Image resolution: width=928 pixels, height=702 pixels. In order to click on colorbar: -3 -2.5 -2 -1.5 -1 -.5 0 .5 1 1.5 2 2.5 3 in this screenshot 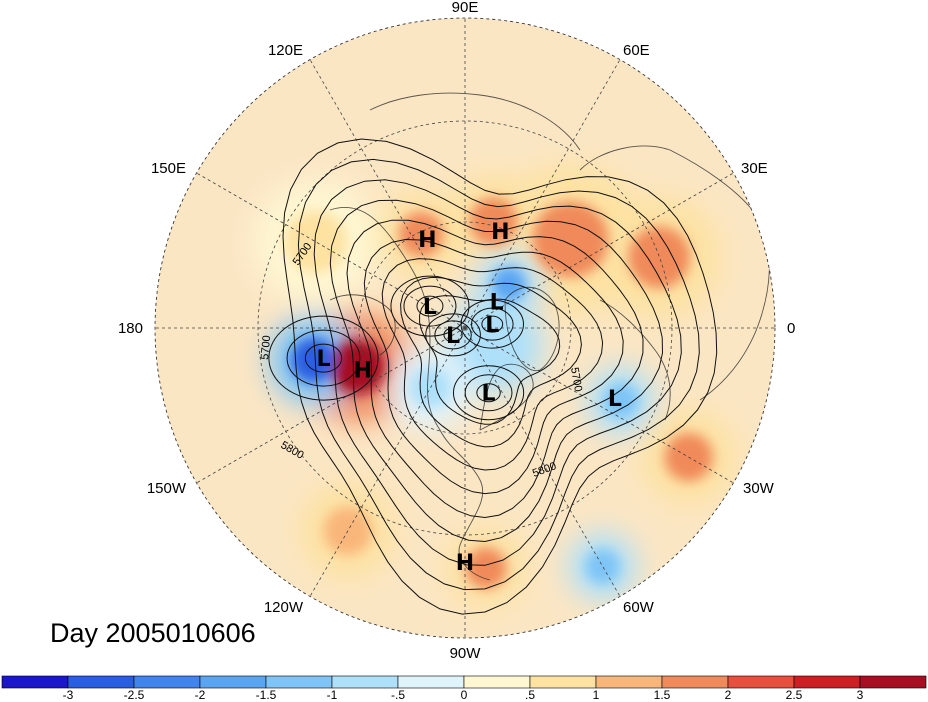, I will do `click(464, 688)`.